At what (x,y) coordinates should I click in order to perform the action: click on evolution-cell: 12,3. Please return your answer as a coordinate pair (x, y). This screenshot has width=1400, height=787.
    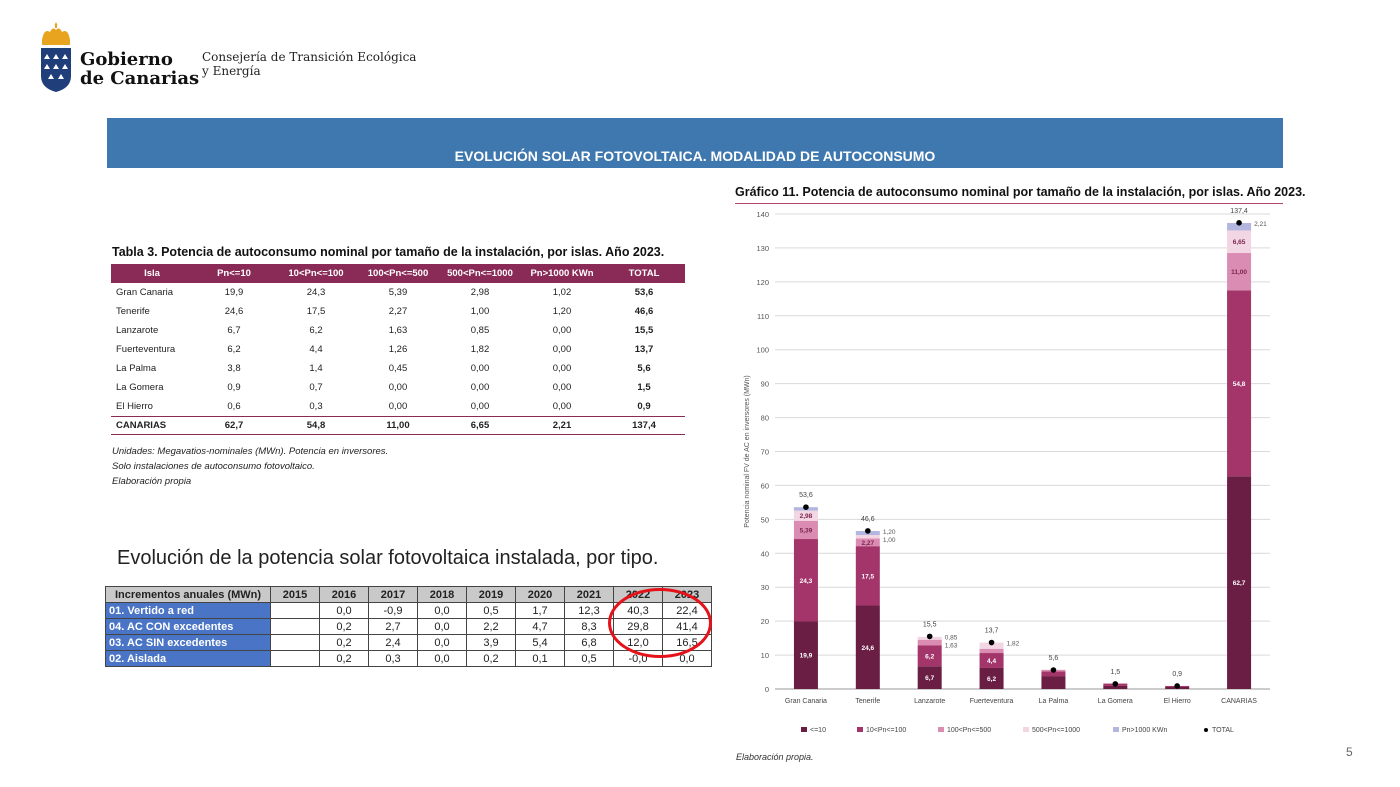
    Looking at the image, I should click on (589, 610).